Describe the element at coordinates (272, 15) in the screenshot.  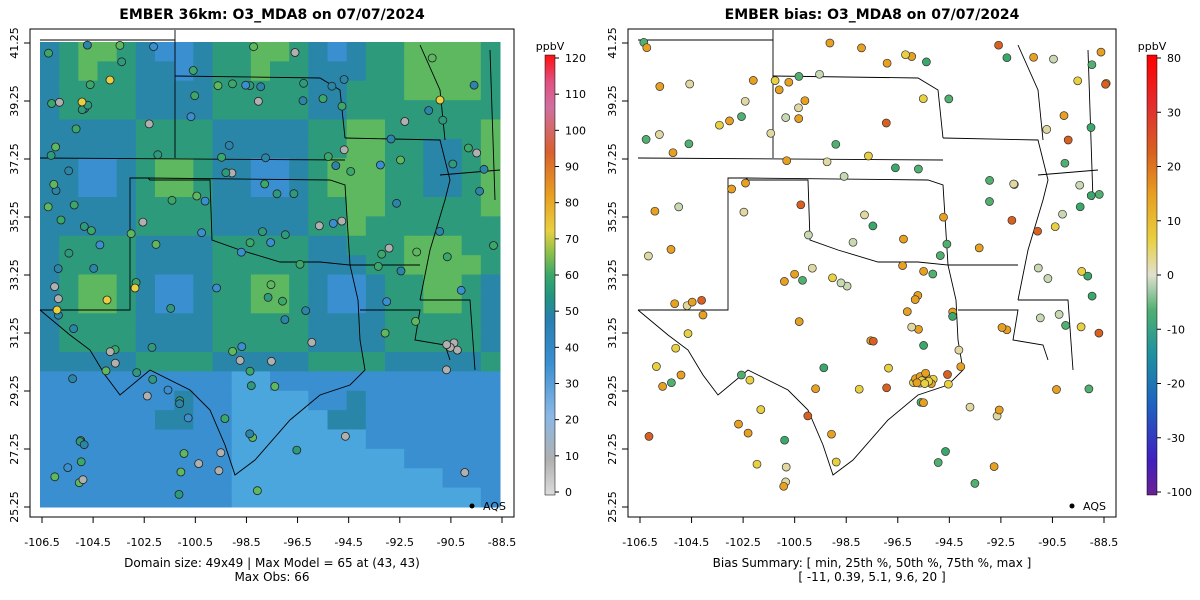
I see `left-map-title: EMBER 36km: O3_MDA8 on 07/07/2024` at that location.